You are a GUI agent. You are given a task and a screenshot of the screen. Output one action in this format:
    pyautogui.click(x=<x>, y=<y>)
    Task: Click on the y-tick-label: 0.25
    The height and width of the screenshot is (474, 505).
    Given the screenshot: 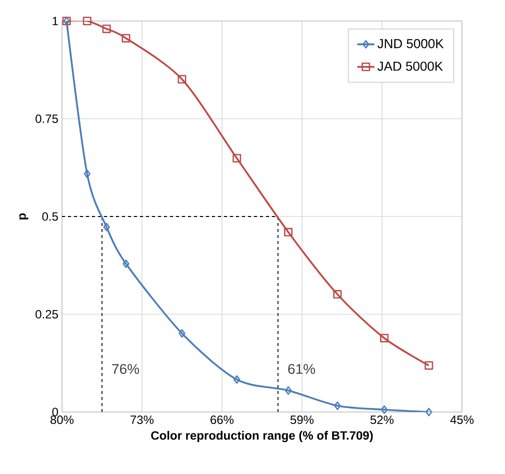 What is the action you would take?
    pyautogui.click(x=47, y=314)
    